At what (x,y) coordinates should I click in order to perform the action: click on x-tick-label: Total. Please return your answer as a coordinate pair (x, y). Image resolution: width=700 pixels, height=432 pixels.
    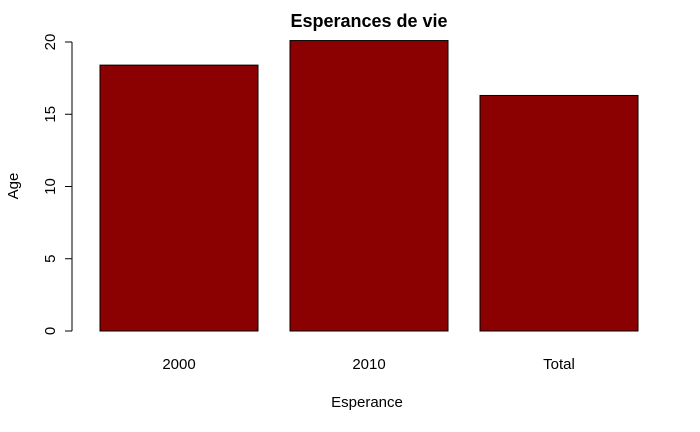
    Looking at the image, I should click on (559, 364).